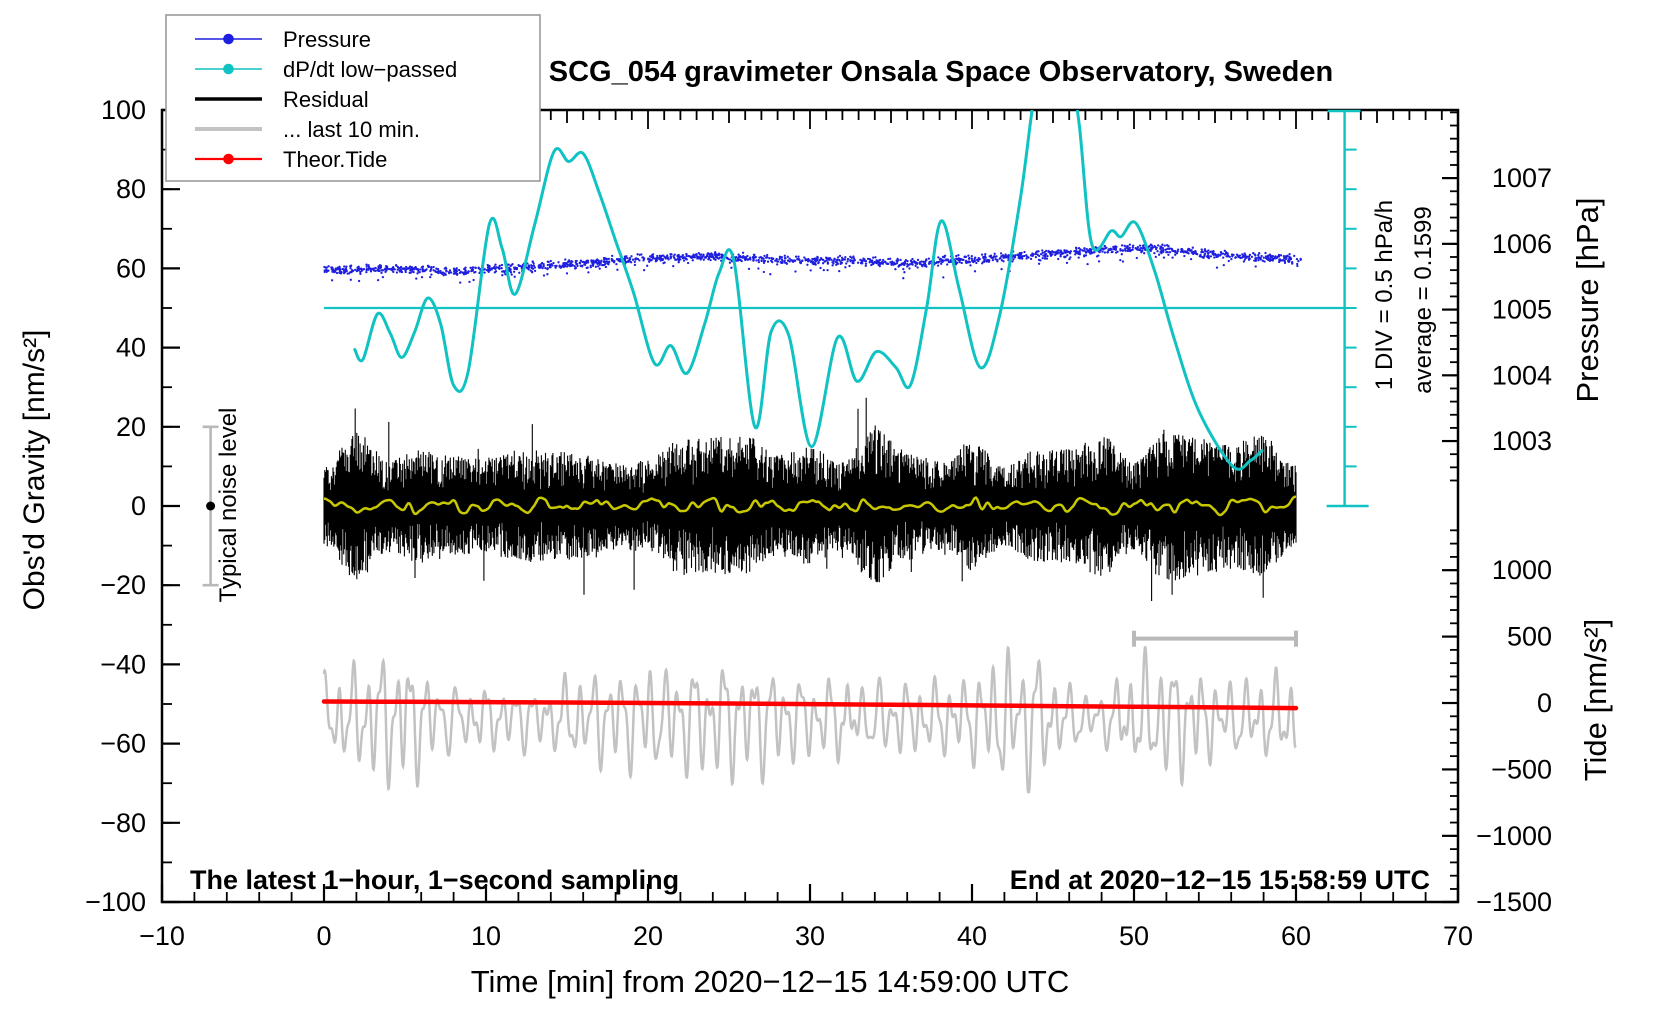 The height and width of the screenshot is (1020, 1660). Describe the element at coordinates (351, 129) in the screenshot. I see `legend-item-label: ... last 10 min.` at that location.